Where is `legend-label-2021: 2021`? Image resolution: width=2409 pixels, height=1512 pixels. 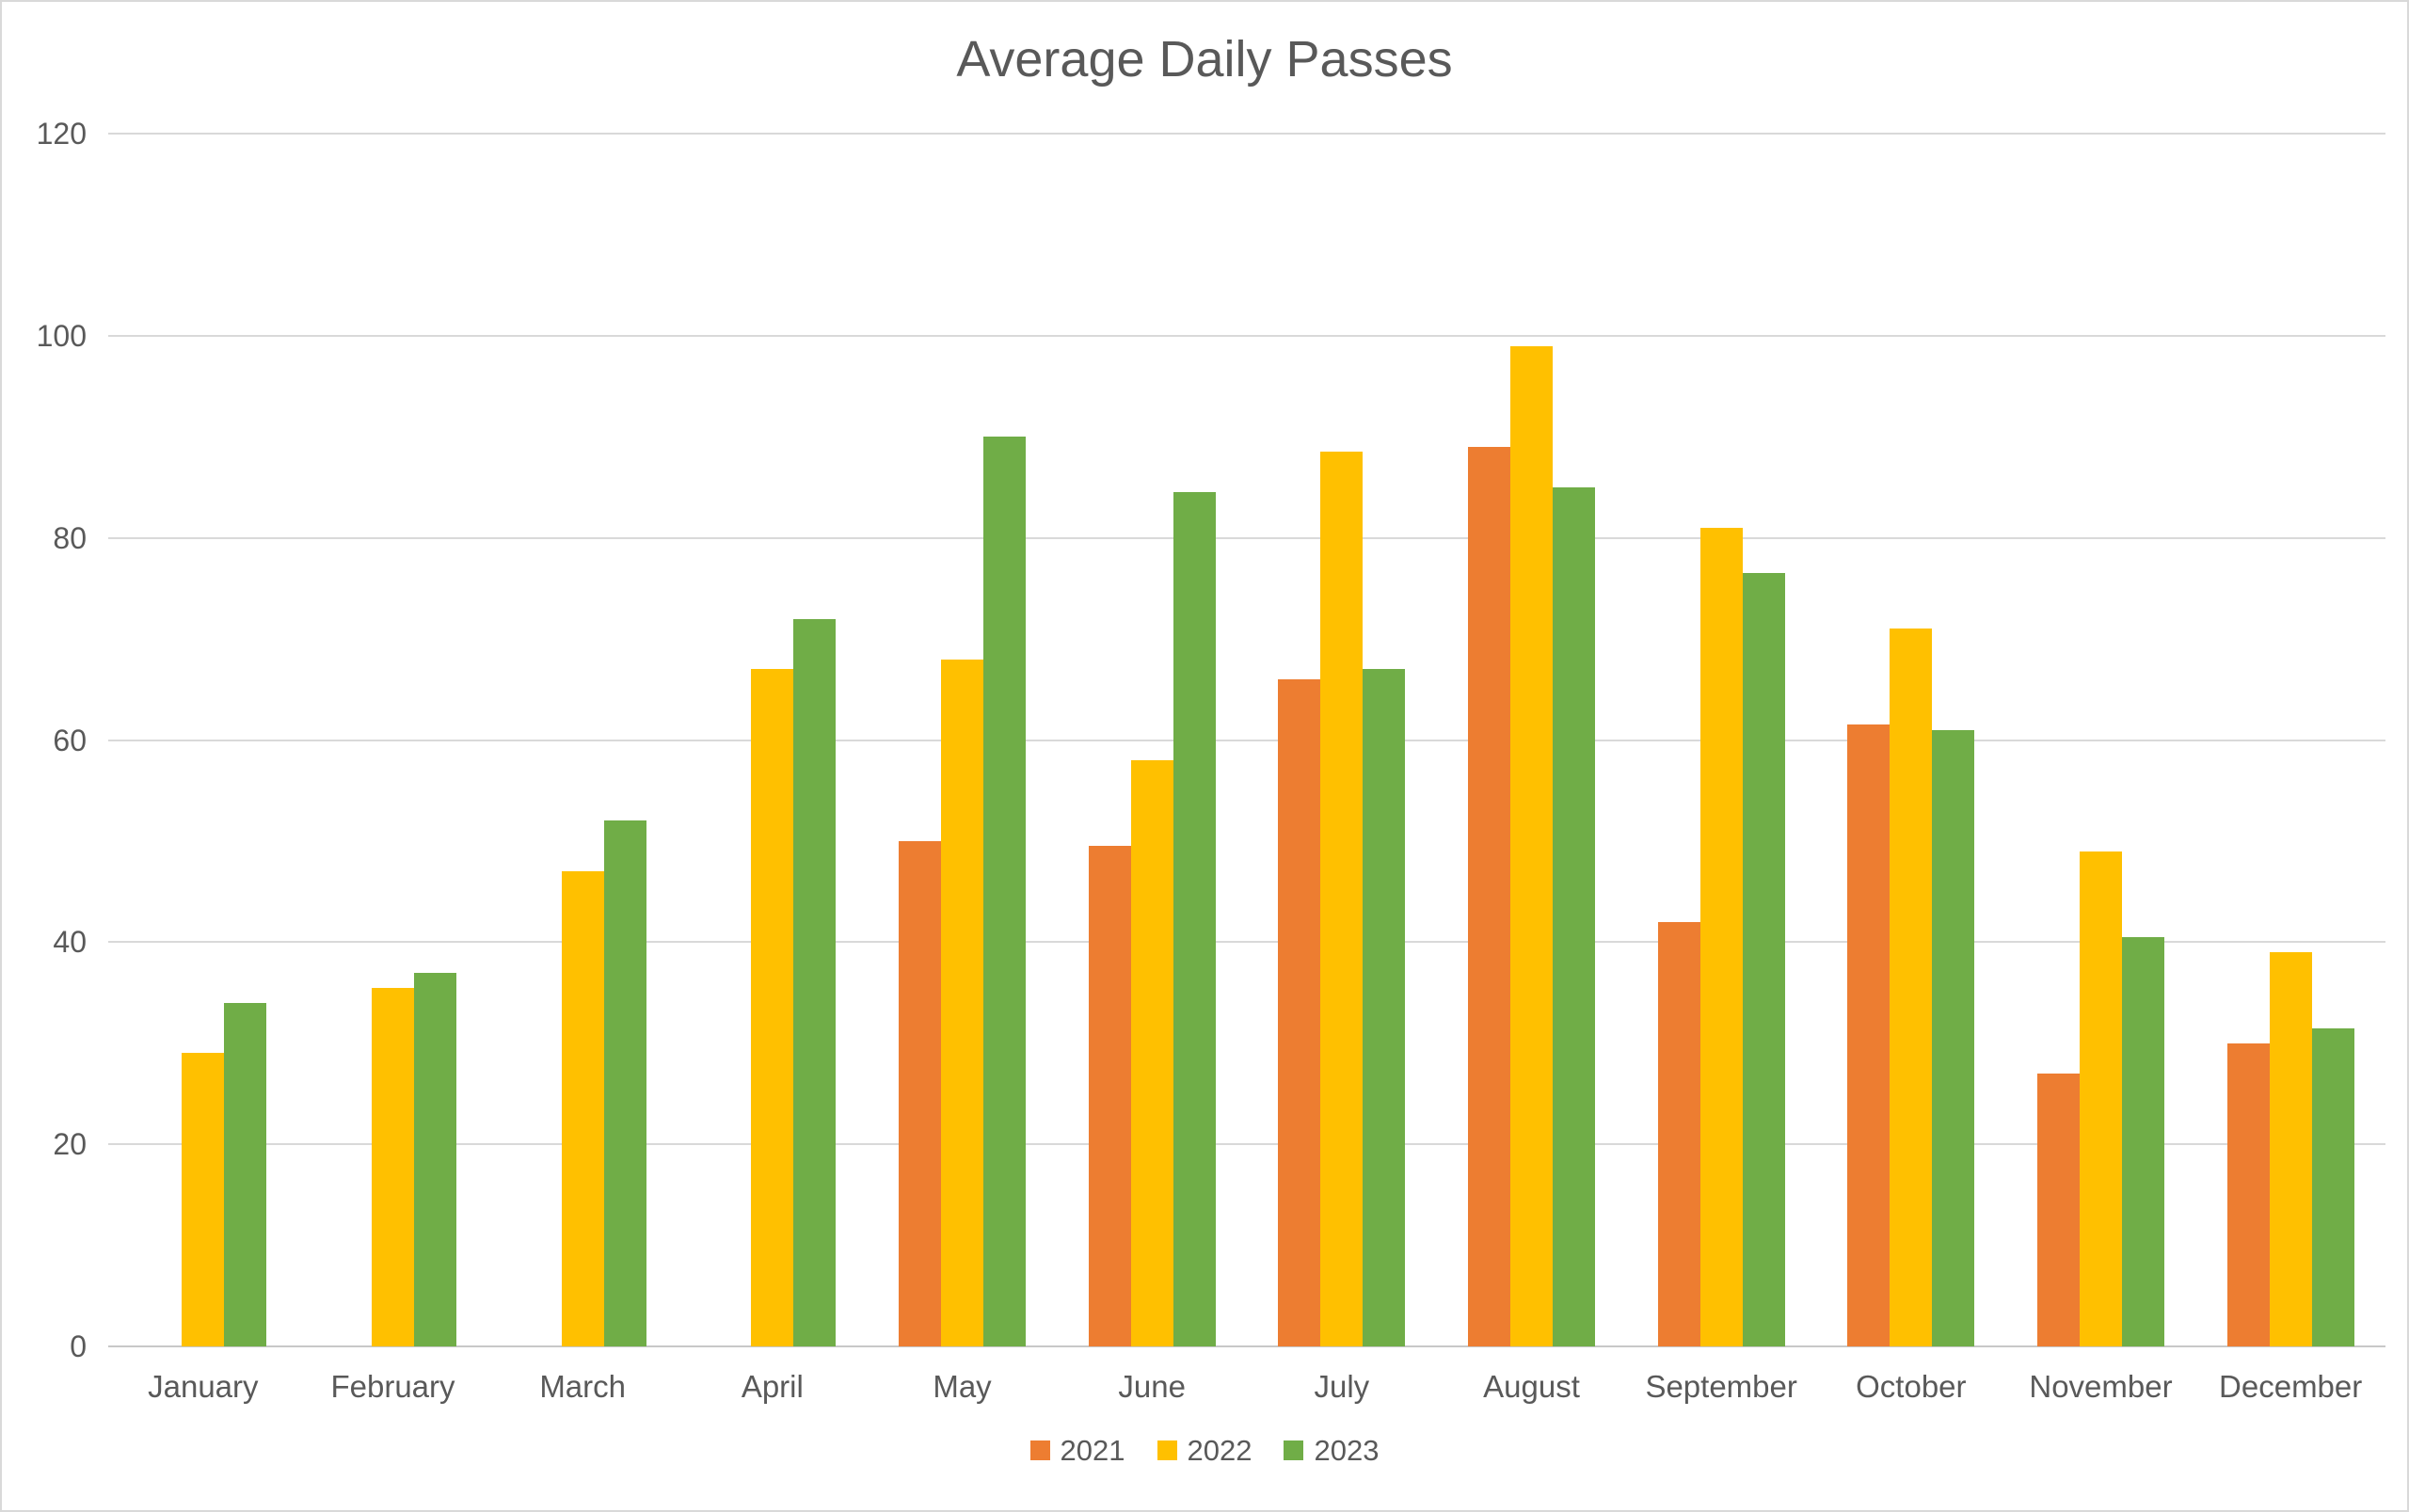
legend-label-2021: 2021 is located at coordinates (1093, 1451).